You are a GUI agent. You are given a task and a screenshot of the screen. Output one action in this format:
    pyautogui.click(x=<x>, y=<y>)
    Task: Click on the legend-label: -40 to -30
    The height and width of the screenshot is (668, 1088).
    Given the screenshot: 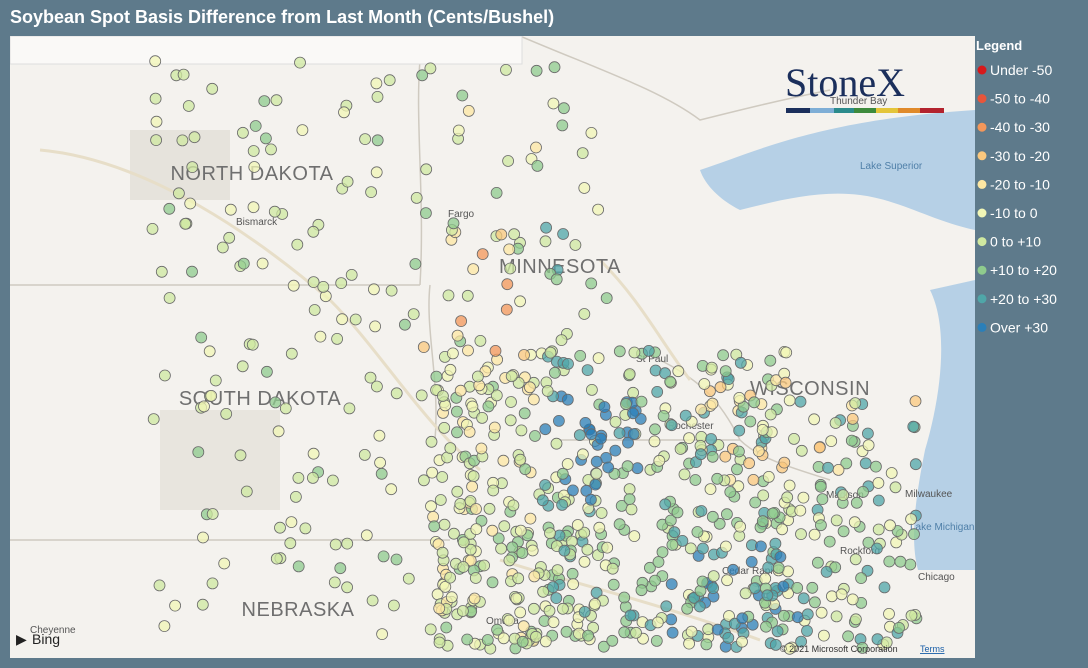 What is the action you would take?
    pyautogui.click(x=1020, y=127)
    